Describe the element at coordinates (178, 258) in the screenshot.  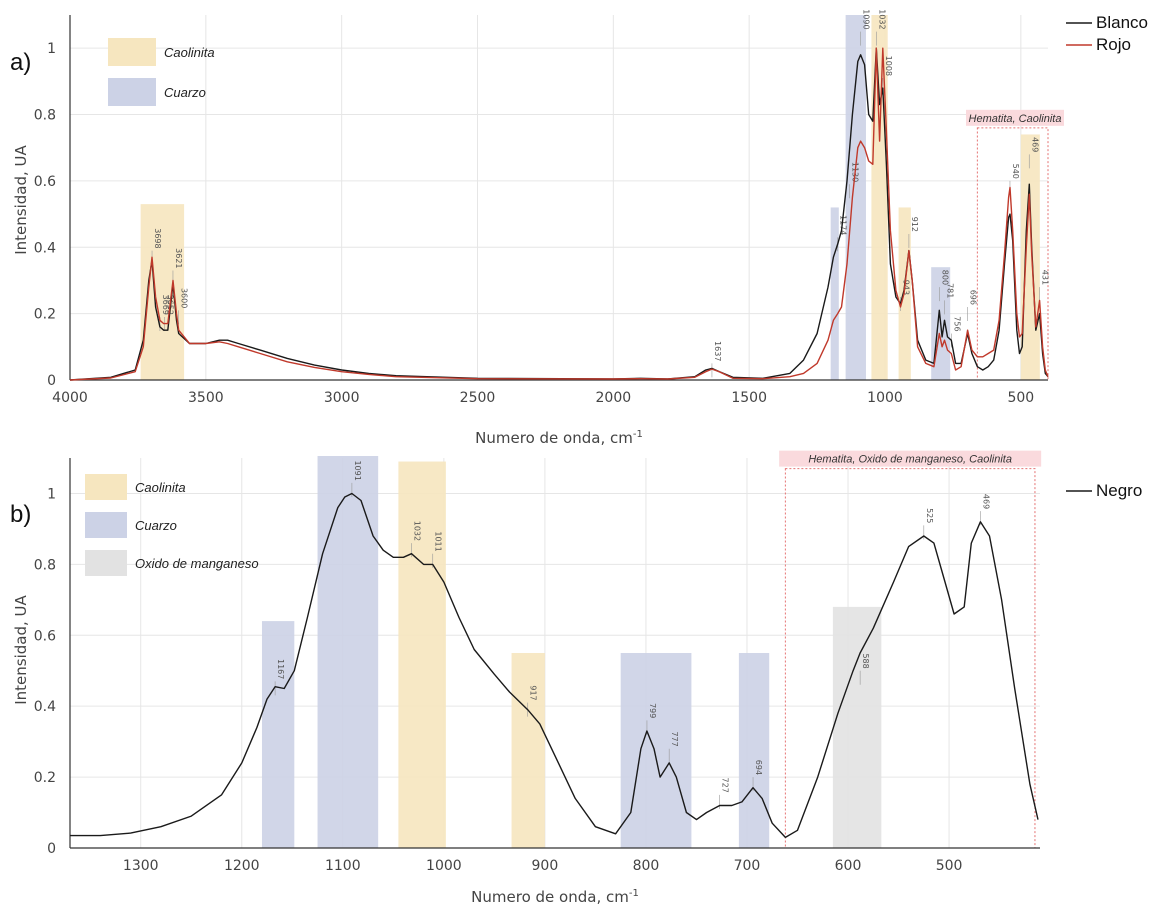
I see `peak-label: 3621` at that location.